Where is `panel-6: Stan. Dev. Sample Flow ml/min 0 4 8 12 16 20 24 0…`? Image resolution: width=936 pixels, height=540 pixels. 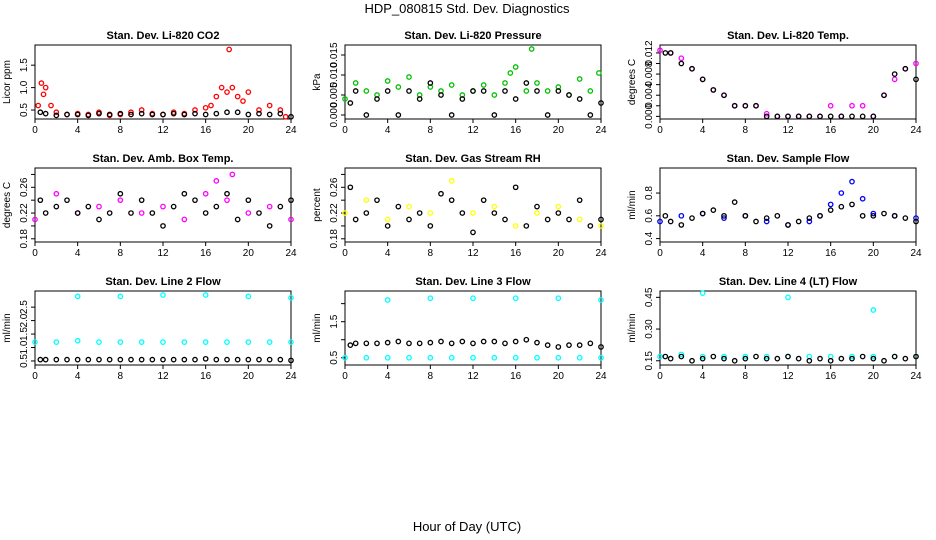 panel-6: Stan. Dev. Sample Flow ml/min 0 4 8 12 16 20 24 0… is located at coordinates (774, 206).